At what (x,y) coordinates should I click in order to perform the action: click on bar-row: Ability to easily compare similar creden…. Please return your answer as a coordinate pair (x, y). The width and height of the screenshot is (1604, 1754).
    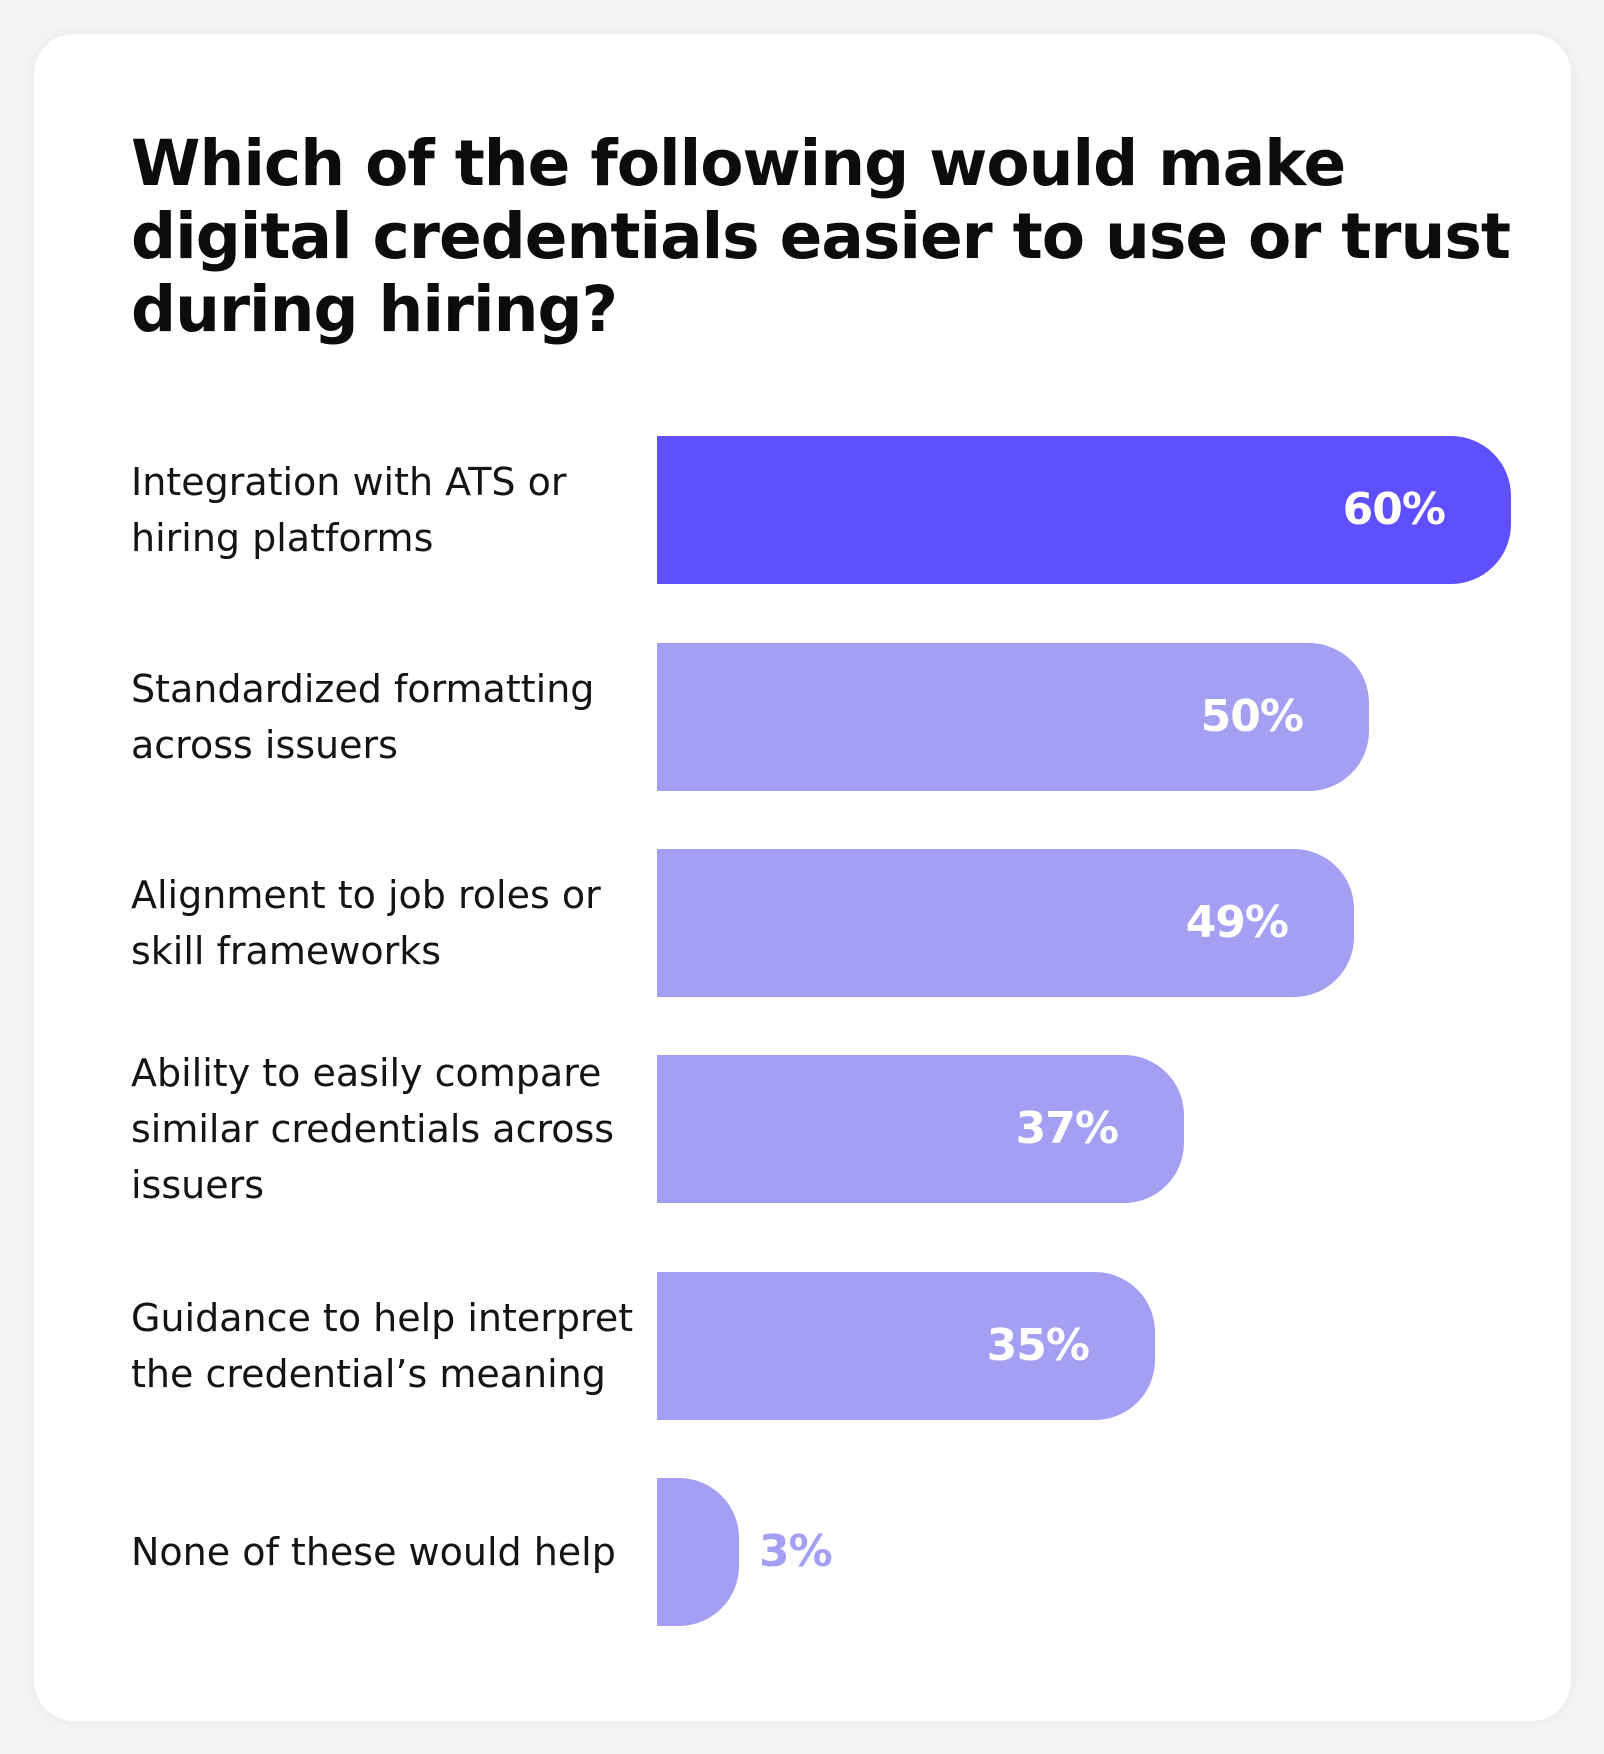
    Looking at the image, I should click on (831, 1129).